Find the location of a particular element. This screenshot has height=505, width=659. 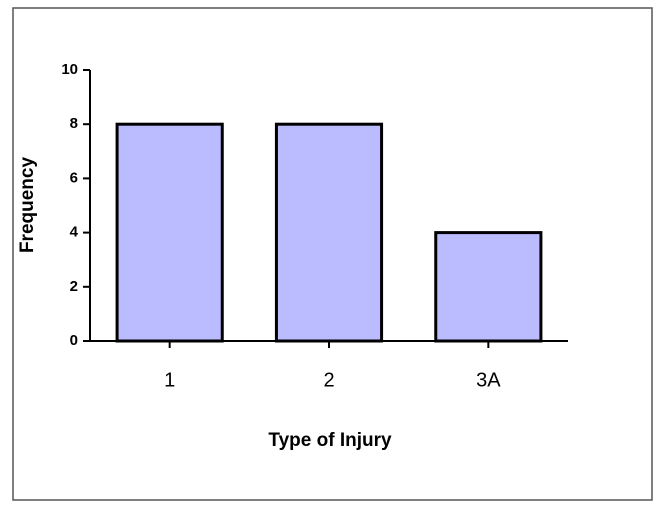

x-axis-label: Type of Injury is located at coordinates (330, 440).